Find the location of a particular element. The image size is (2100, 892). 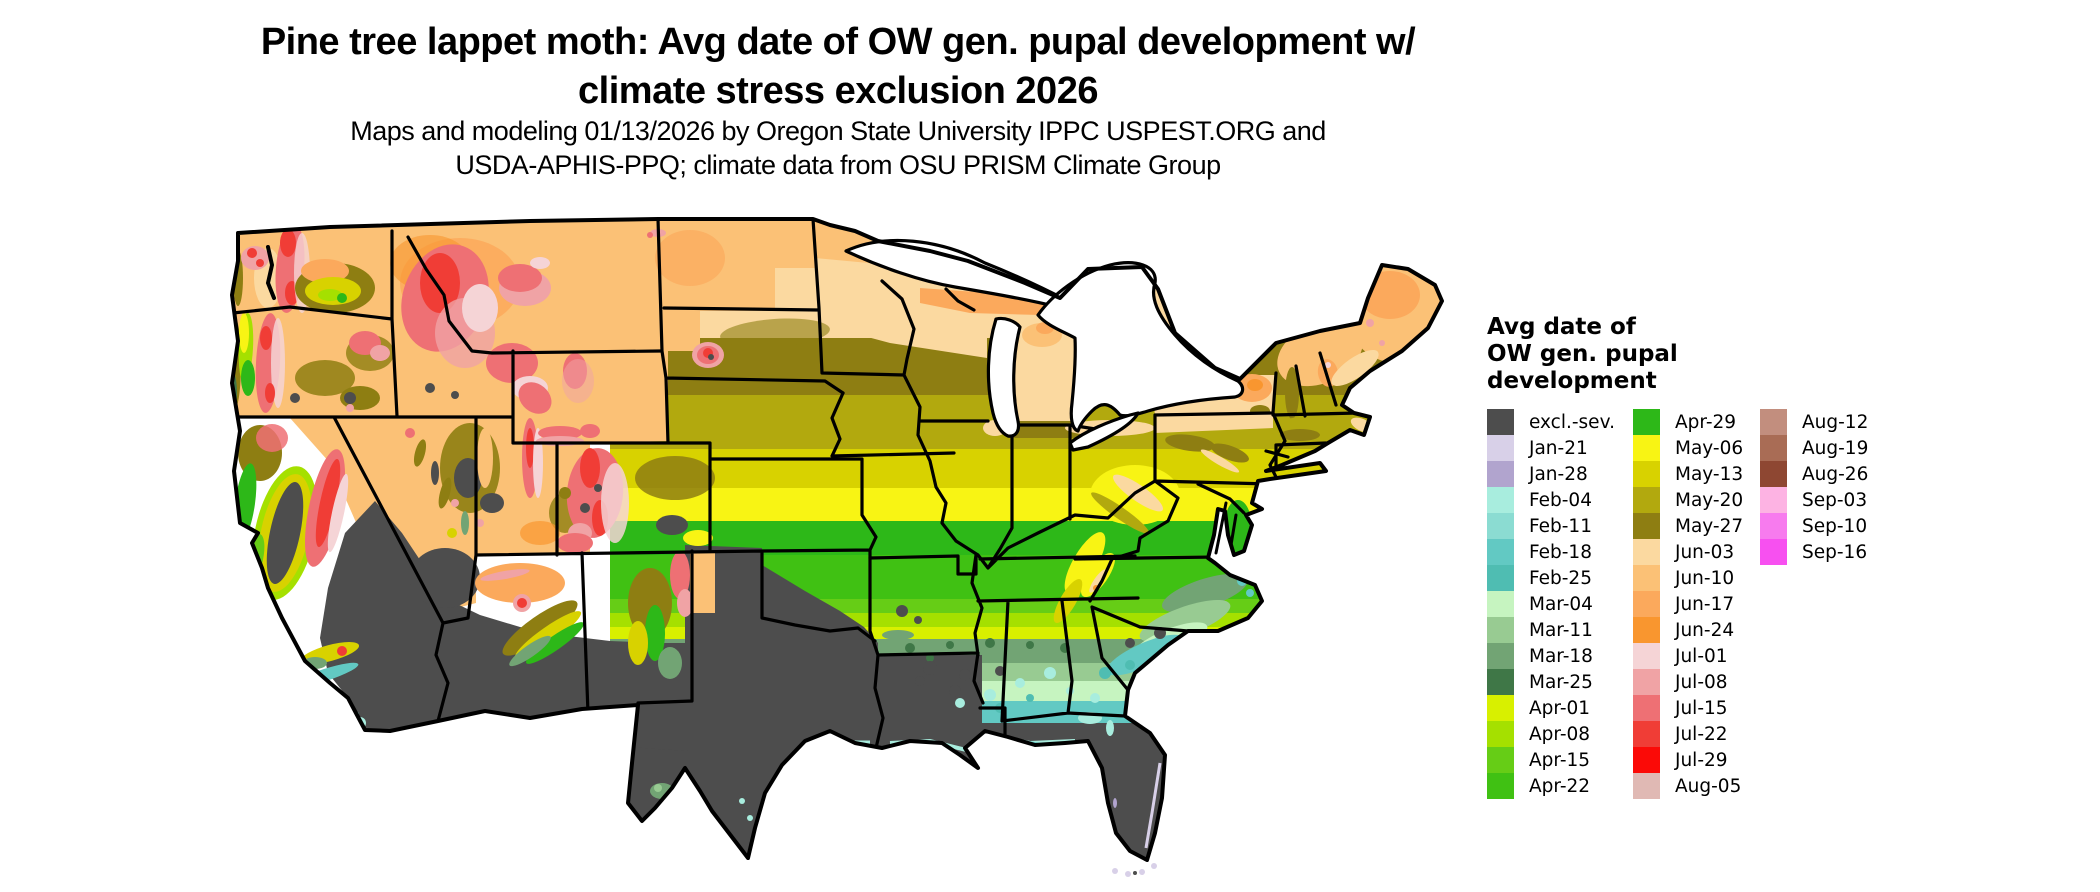

legend-label: Mar-18 is located at coordinates (1561, 656).